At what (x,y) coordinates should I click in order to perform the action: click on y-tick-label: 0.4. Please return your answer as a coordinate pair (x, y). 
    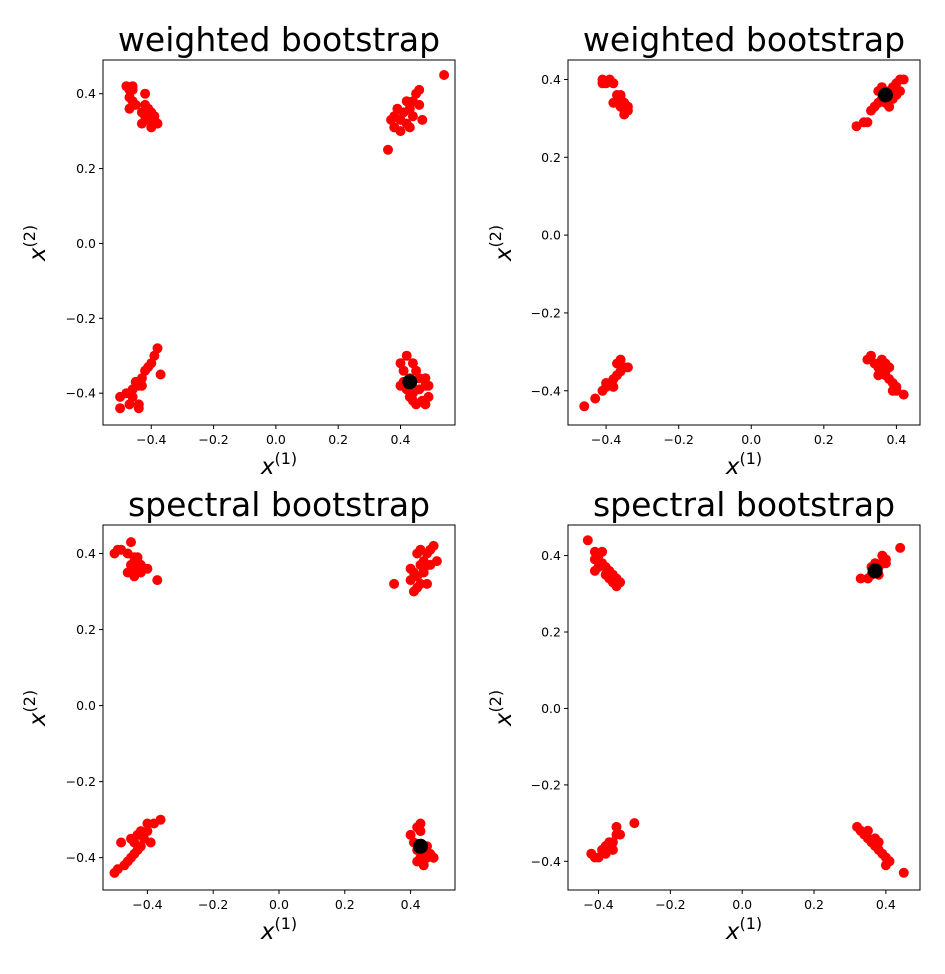
    Looking at the image, I should click on (551, 555).